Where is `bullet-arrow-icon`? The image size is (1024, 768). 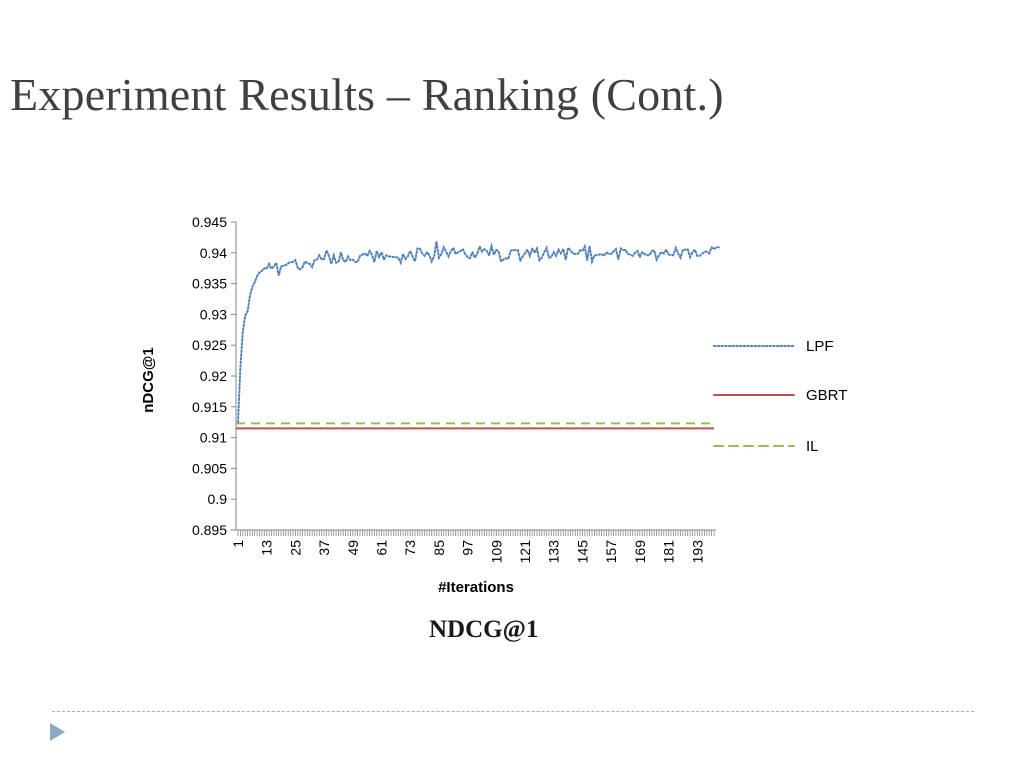
bullet-arrow-icon is located at coordinates (57, 732).